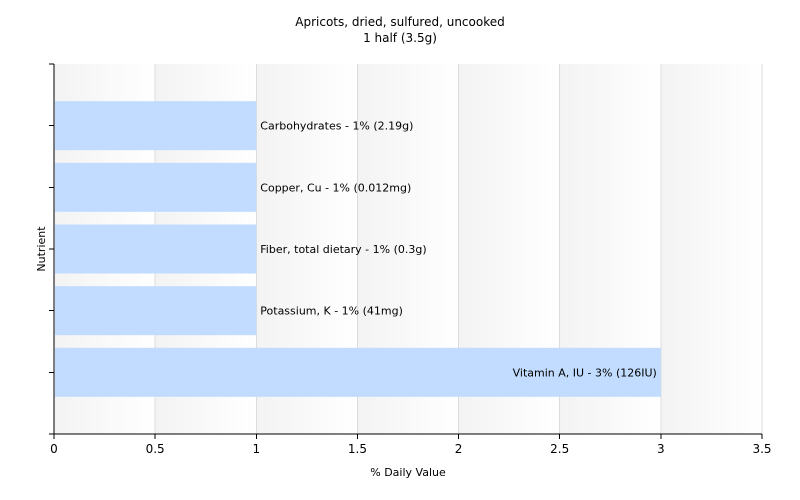 The image size is (800, 500). Describe the element at coordinates (711, 249) in the screenshot. I see `grid-band` at that location.